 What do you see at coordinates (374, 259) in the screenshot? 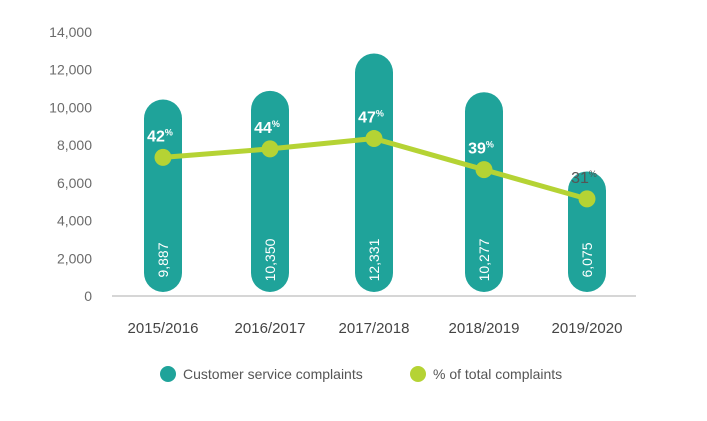
I see `bar-value-label: 12,331` at bounding box center [374, 259].